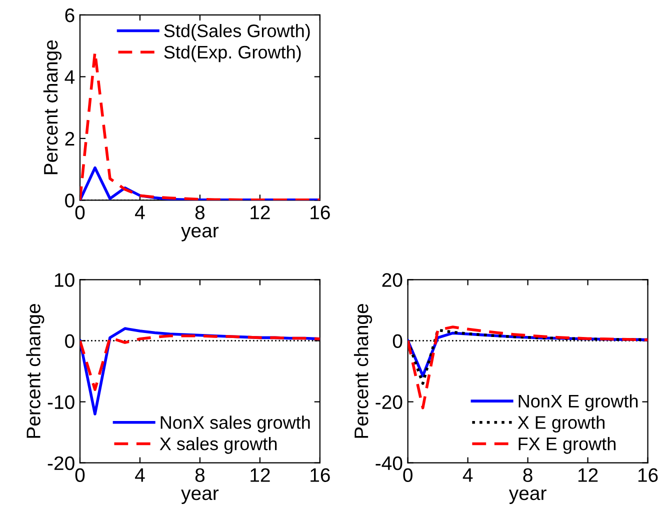 This screenshot has height=516, width=661. Describe the element at coordinates (69, 139) in the screenshot. I see `y-tick-label: 2` at that location.